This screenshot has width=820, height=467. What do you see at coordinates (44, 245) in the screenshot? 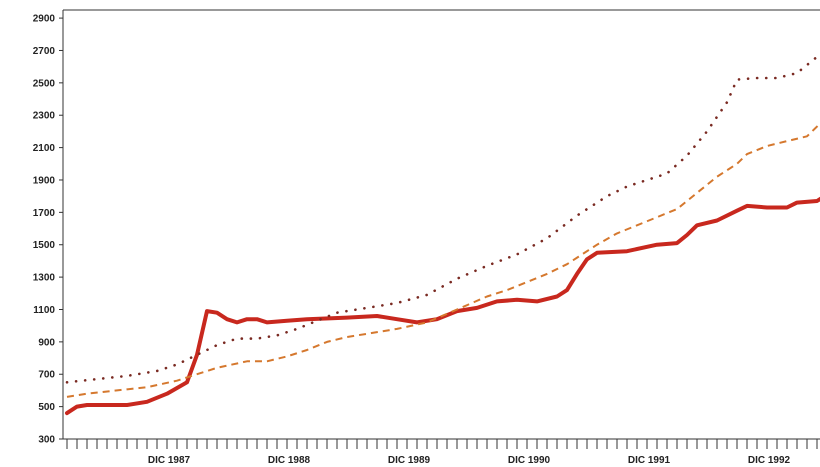
I see `y-tick-label: 1500` at bounding box center [44, 245].